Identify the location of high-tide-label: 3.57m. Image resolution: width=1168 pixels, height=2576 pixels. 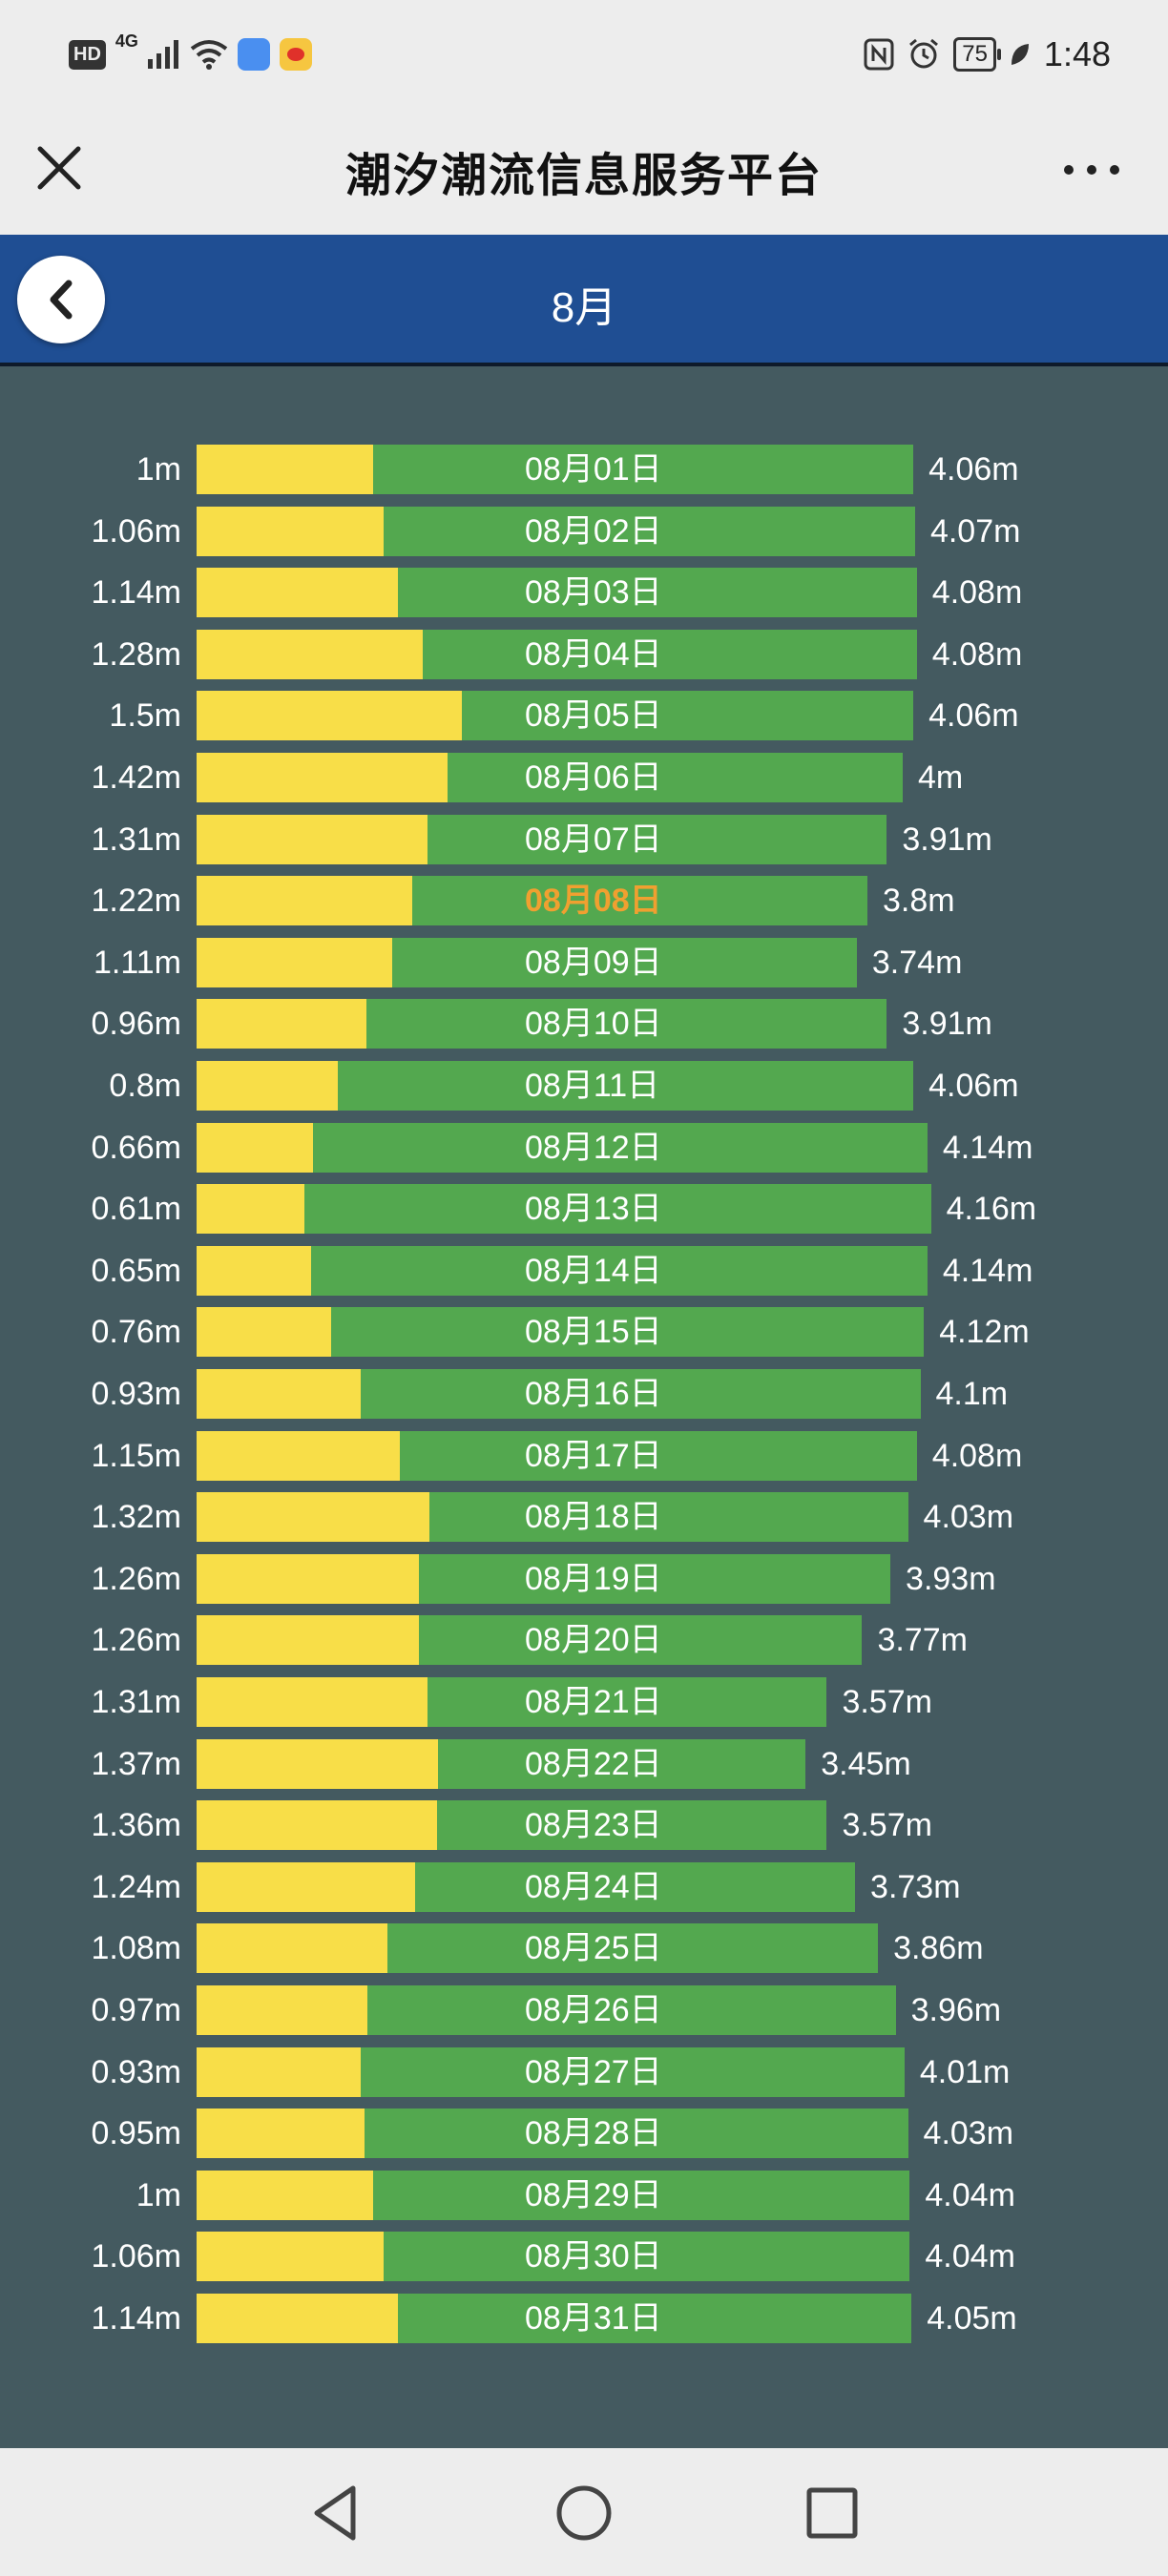
(887, 1702).